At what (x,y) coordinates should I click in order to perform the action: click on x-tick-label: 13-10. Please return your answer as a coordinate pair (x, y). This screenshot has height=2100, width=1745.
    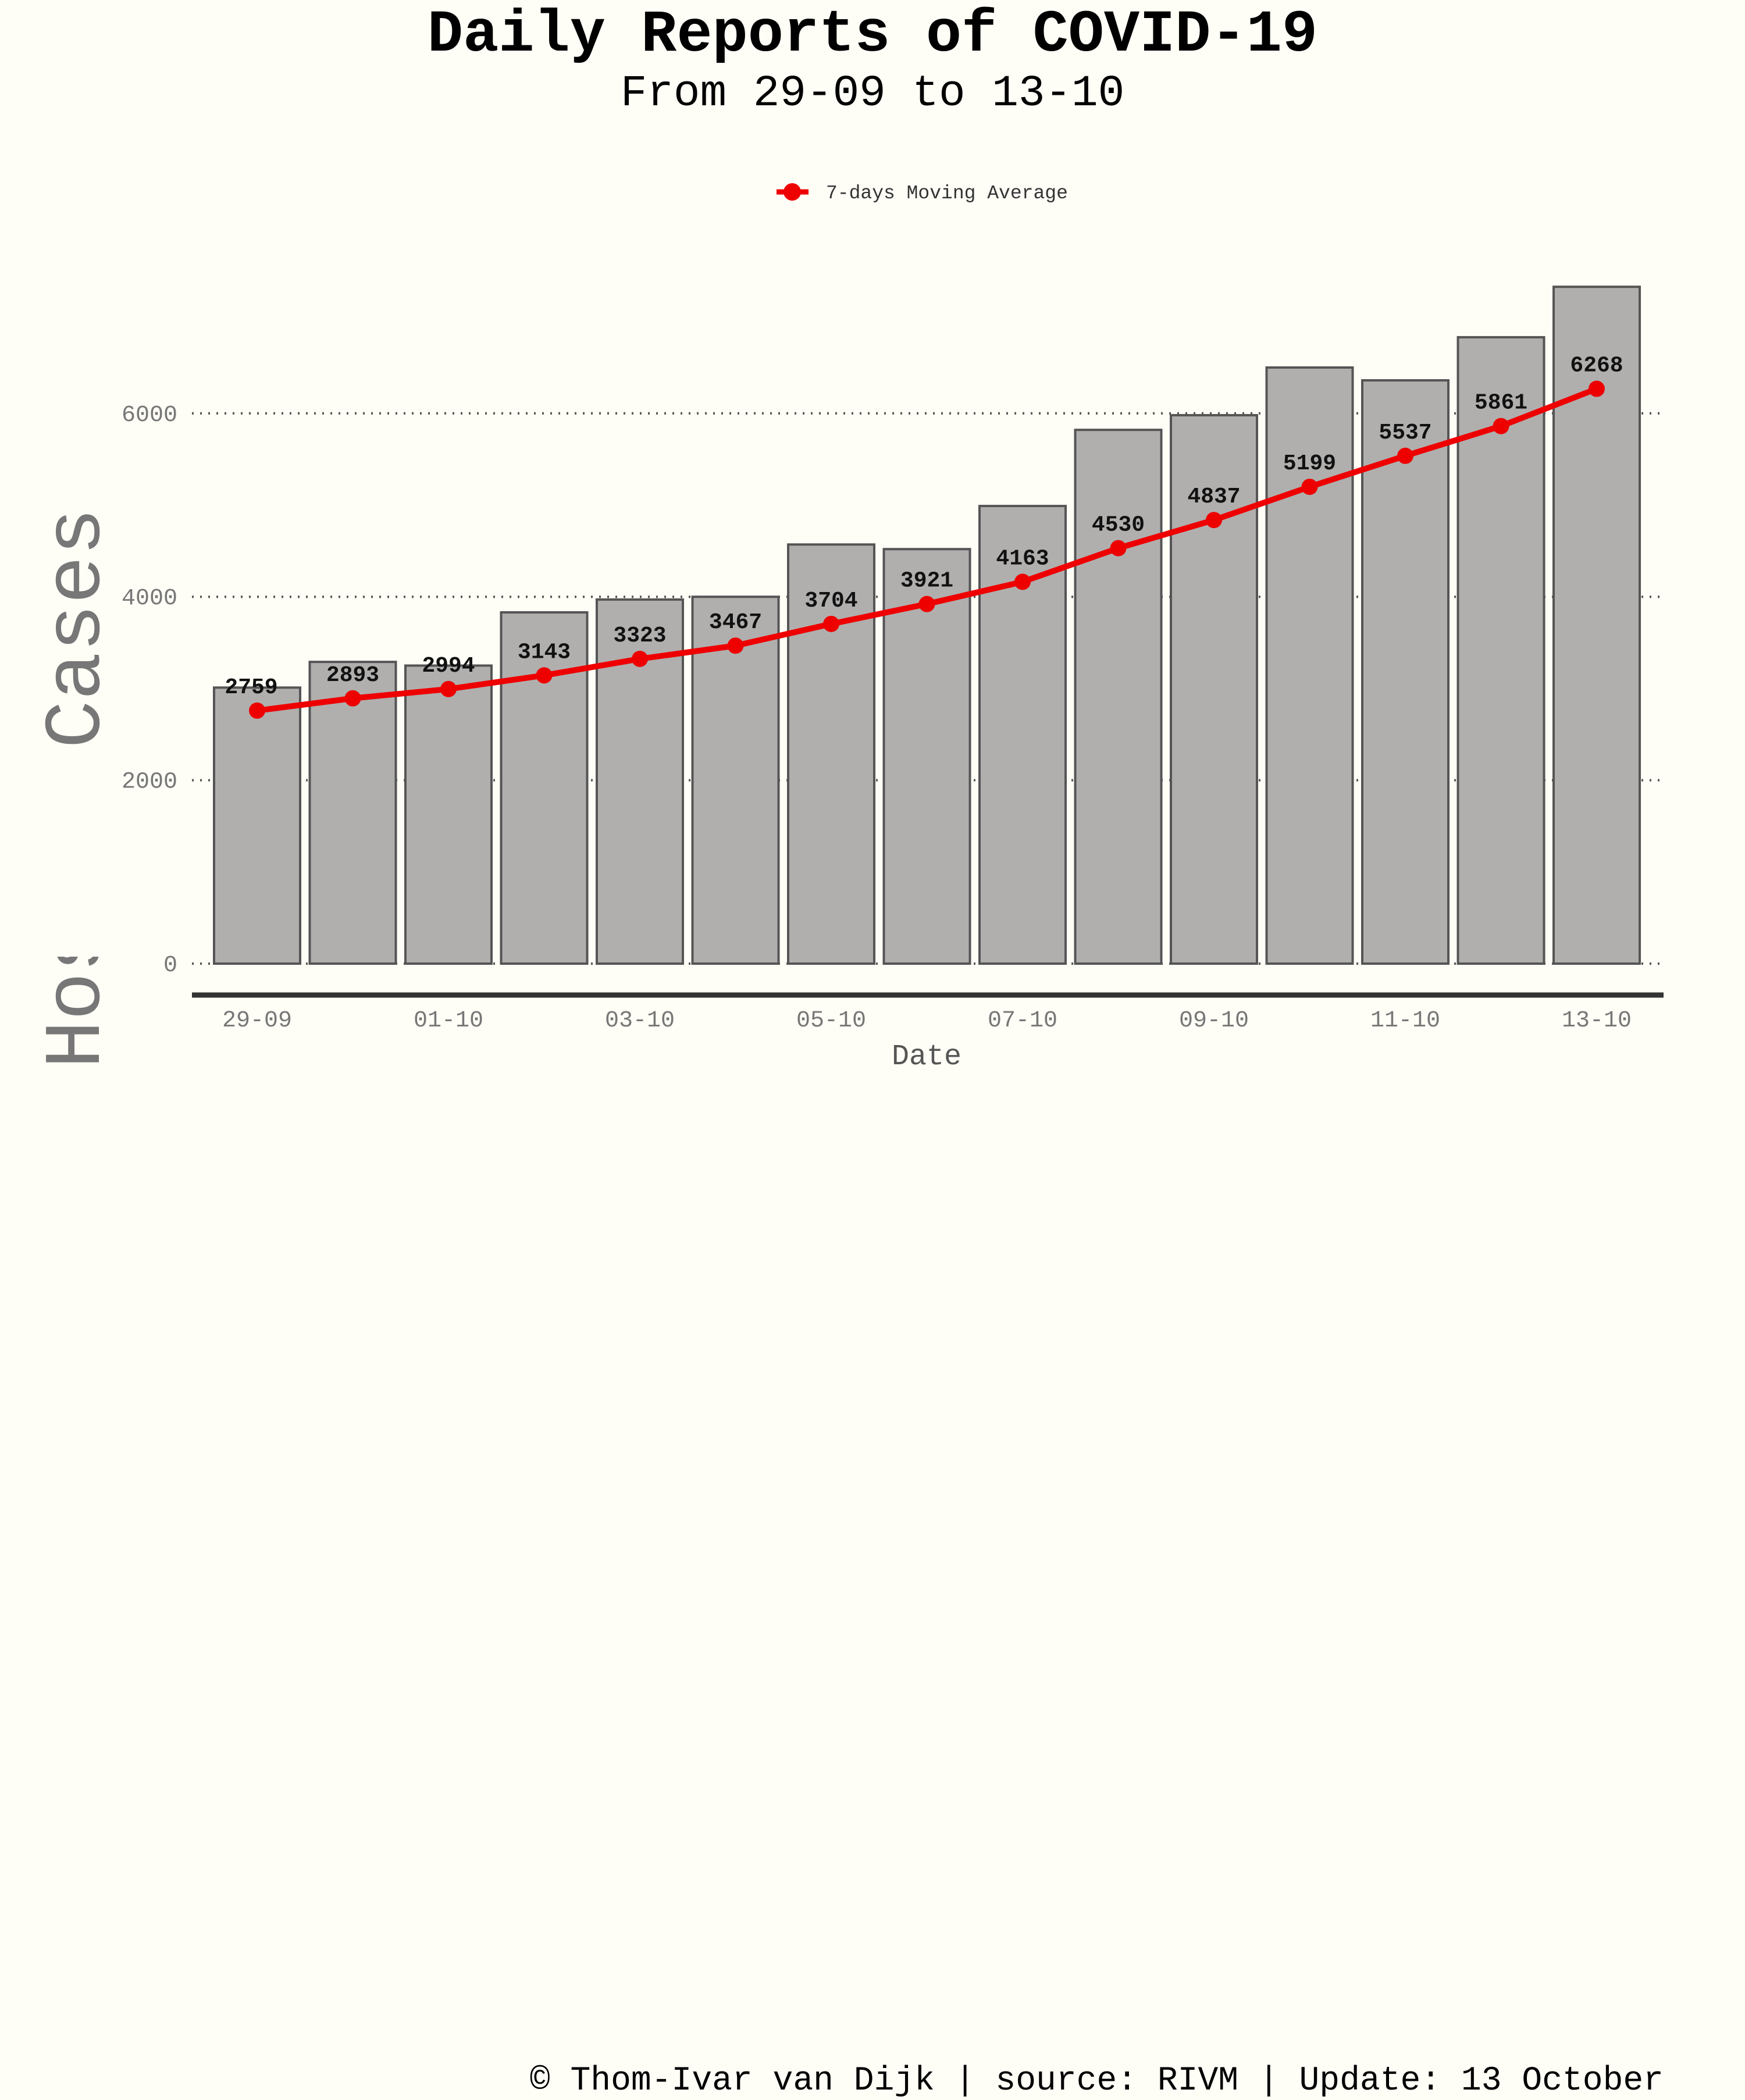
    Looking at the image, I should click on (1597, 1021).